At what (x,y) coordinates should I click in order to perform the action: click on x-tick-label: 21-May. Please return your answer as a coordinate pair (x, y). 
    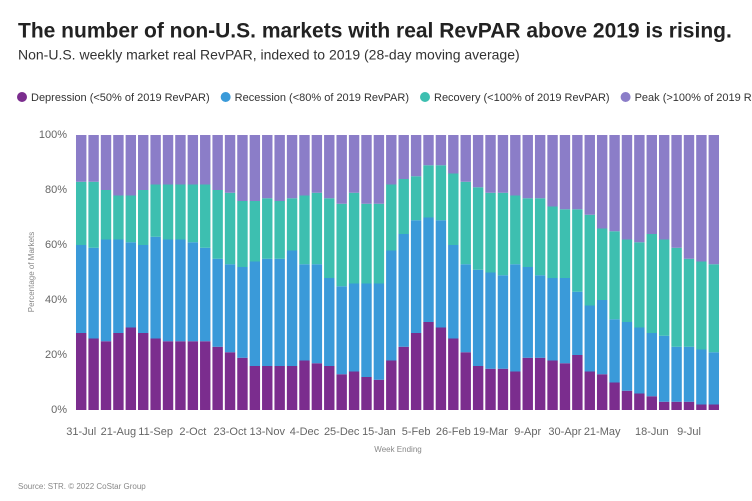
    Looking at the image, I should click on (602, 432).